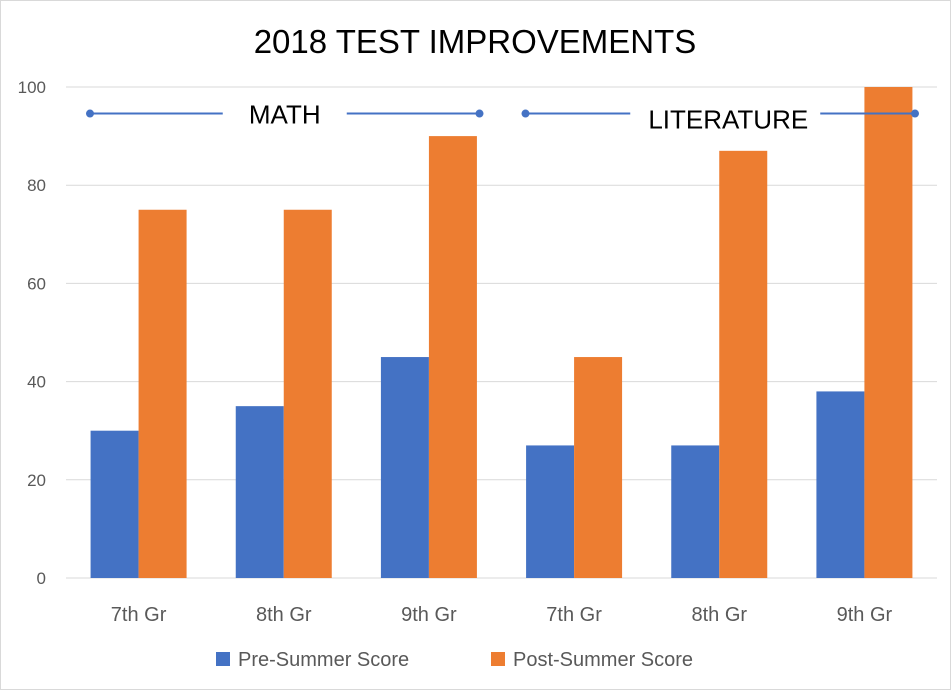 The width and height of the screenshot is (951, 690). I want to click on legend-label: Pre-Summer Score, so click(323, 660).